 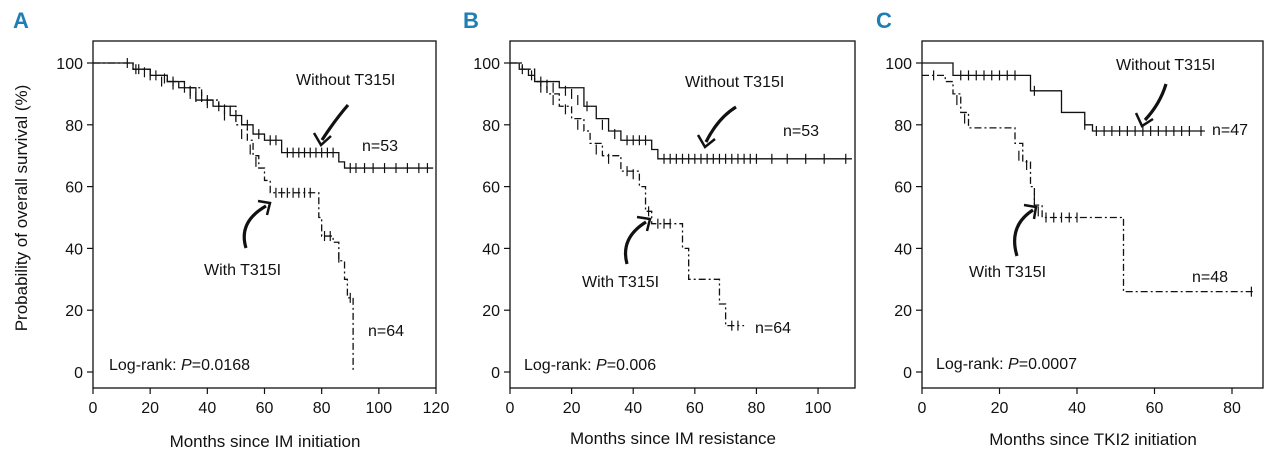 What do you see at coordinates (635, 242) in the screenshot?
I see `arrow-with-b` at bounding box center [635, 242].